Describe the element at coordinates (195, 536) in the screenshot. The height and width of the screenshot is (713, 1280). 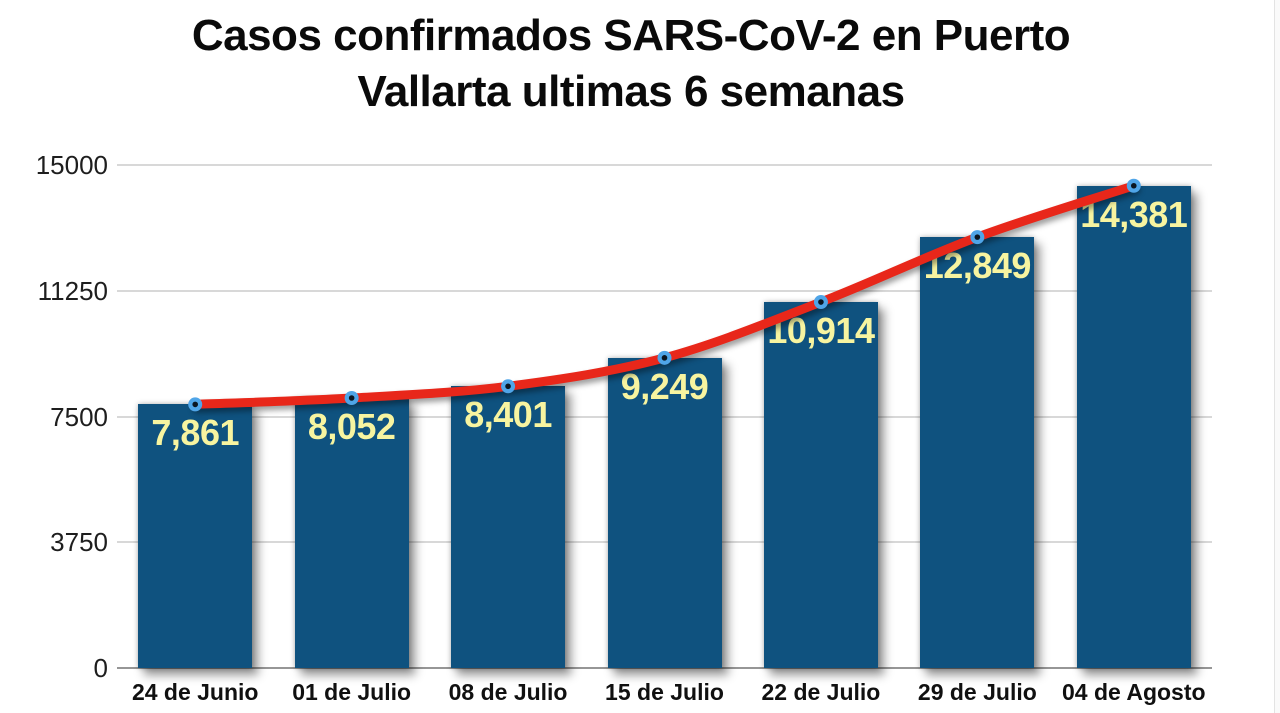
I see `bar-24 de Junio: 7,861` at that location.